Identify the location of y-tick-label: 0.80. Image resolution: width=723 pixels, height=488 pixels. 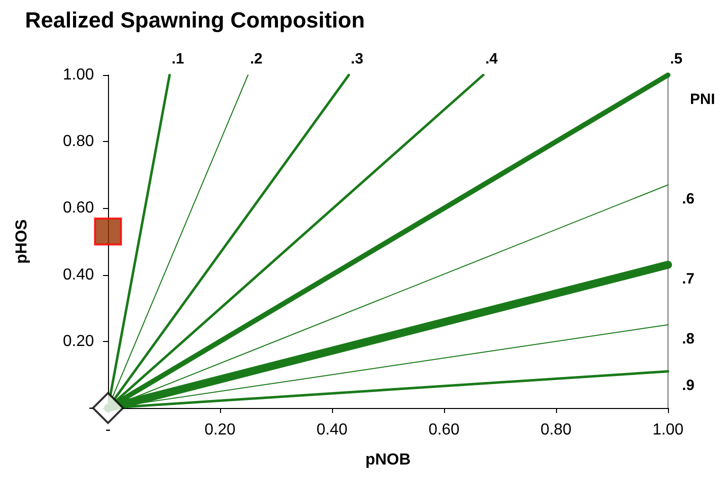
(78, 141).